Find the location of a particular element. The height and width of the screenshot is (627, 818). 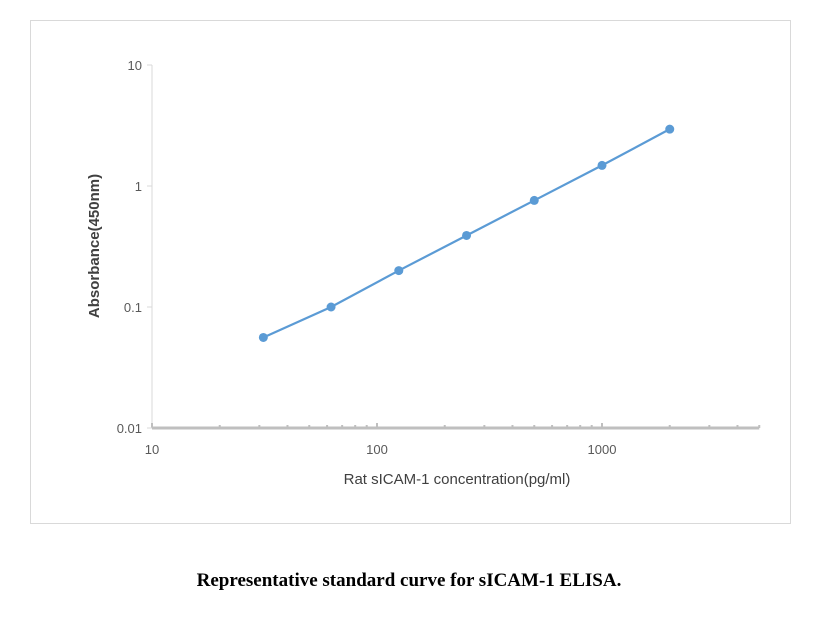

x-tick-label: 10 is located at coordinates (152, 449).